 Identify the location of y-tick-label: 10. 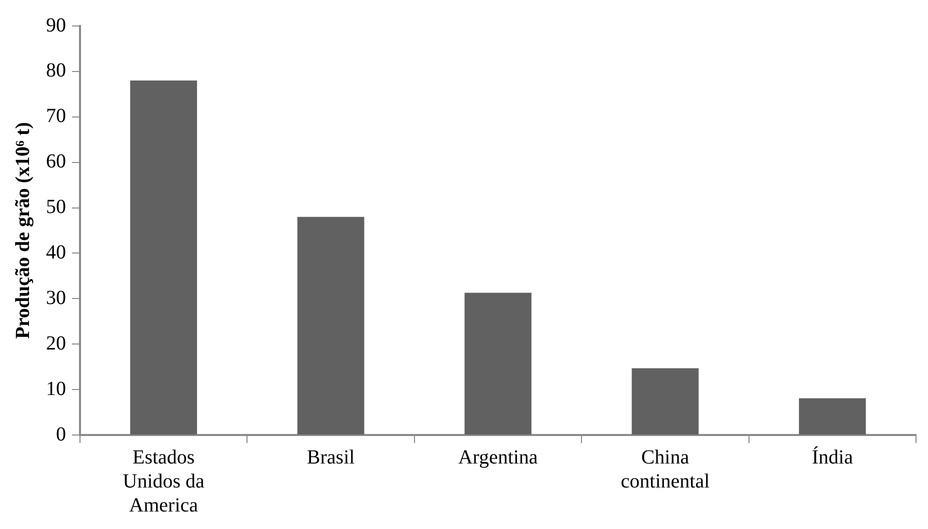
(56, 389).